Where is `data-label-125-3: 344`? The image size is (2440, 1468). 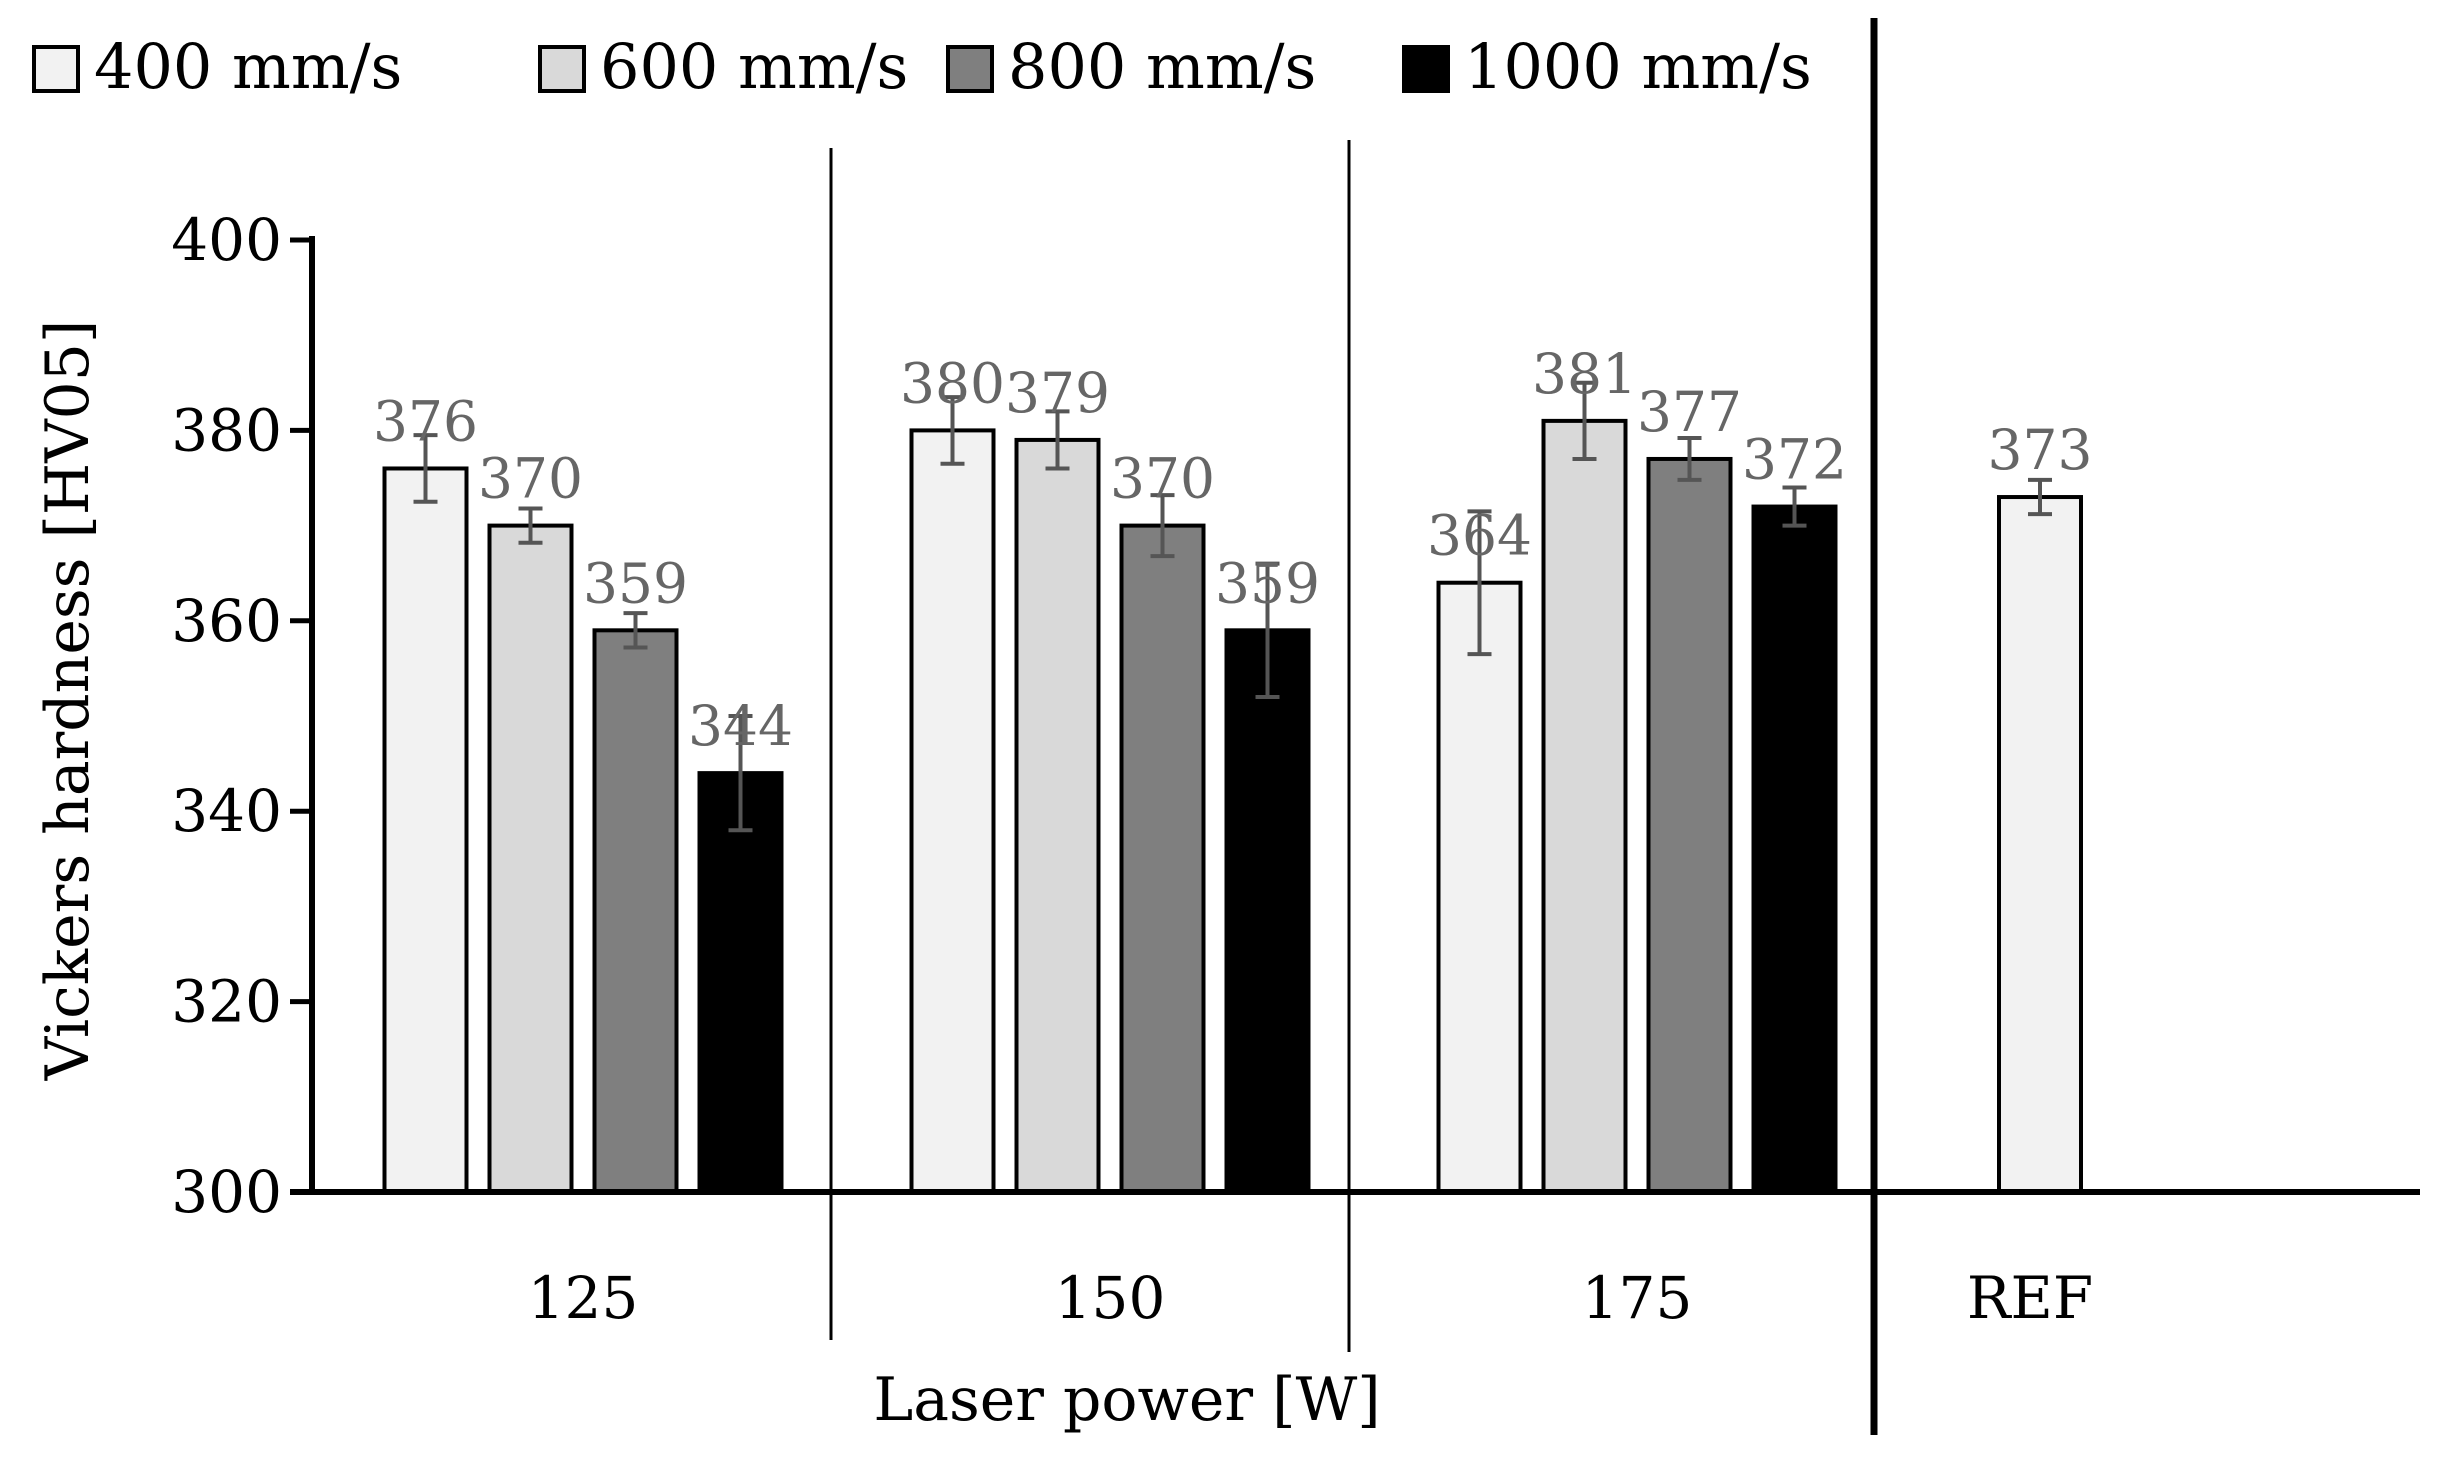
data-label-125-3: 344 is located at coordinates (740, 726).